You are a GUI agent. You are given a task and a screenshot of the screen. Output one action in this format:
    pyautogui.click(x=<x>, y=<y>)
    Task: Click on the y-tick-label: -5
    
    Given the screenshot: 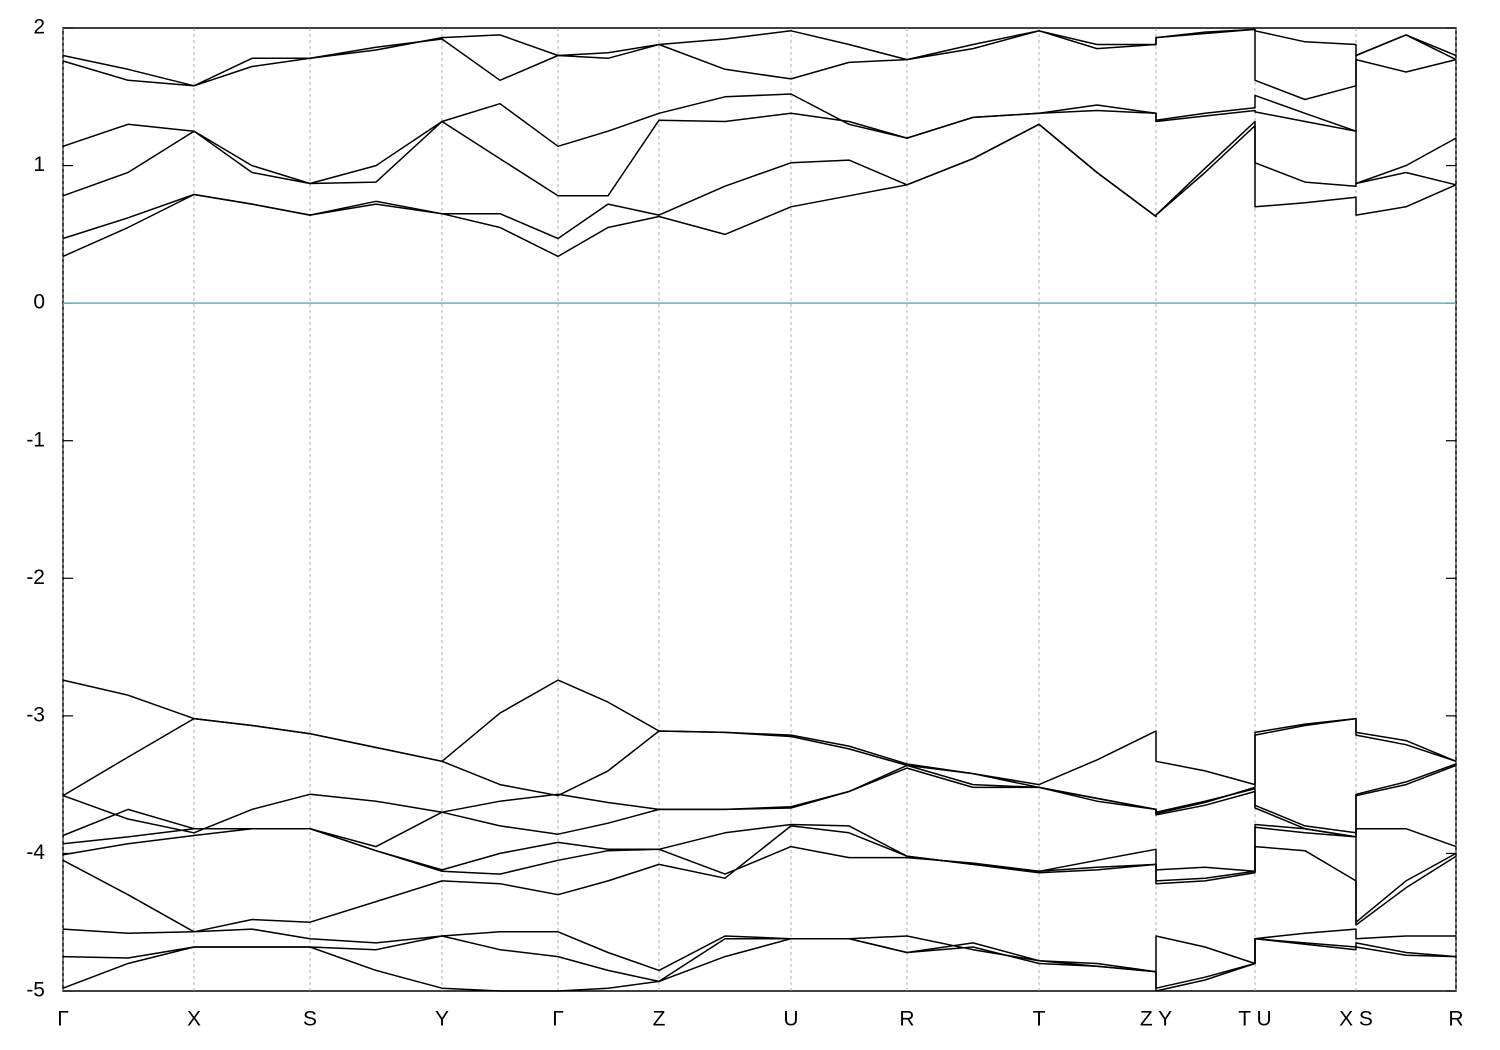 What is the action you would take?
    pyautogui.click(x=35, y=990)
    